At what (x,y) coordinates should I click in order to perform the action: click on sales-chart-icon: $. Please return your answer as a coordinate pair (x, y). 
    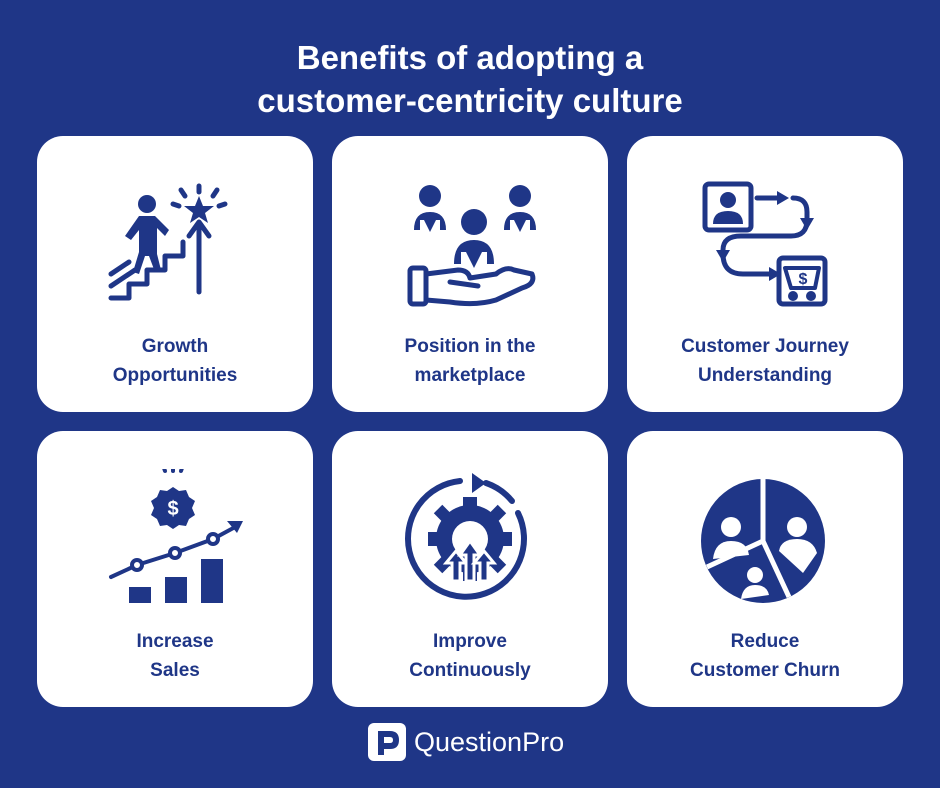
    Looking at the image, I should click on (176, 536).